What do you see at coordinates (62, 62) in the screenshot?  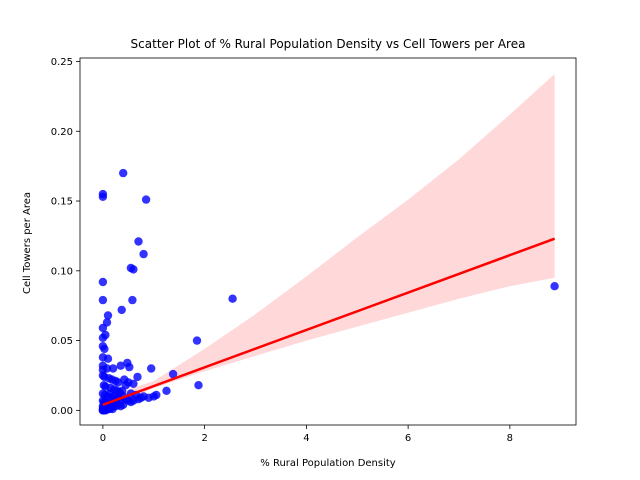 I see `y-tick-label: 0.25` at bounding box center [62, 62].